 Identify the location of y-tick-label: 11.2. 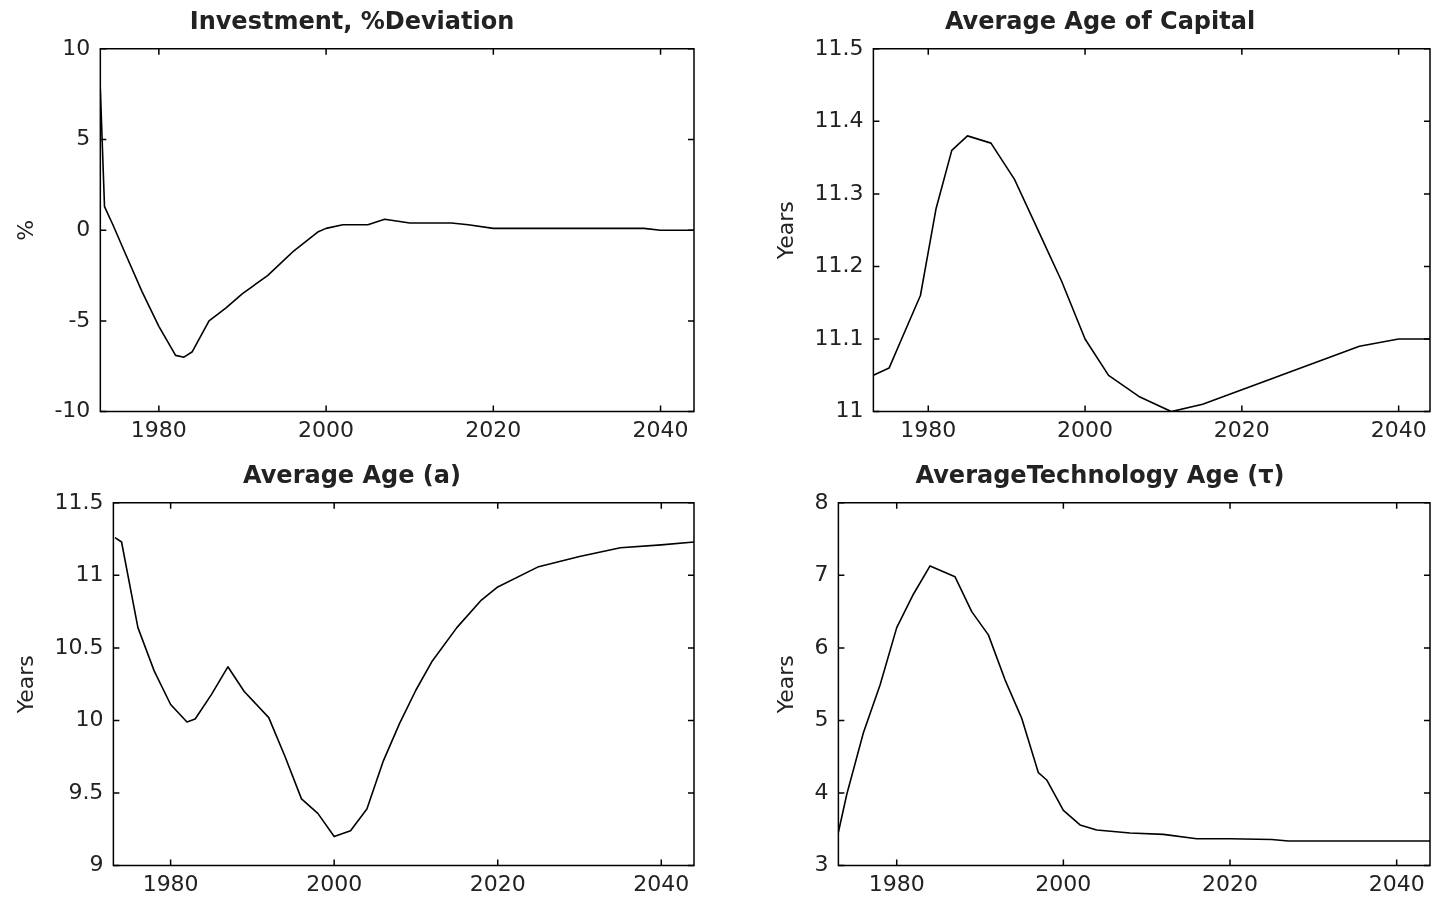
(839, 265).